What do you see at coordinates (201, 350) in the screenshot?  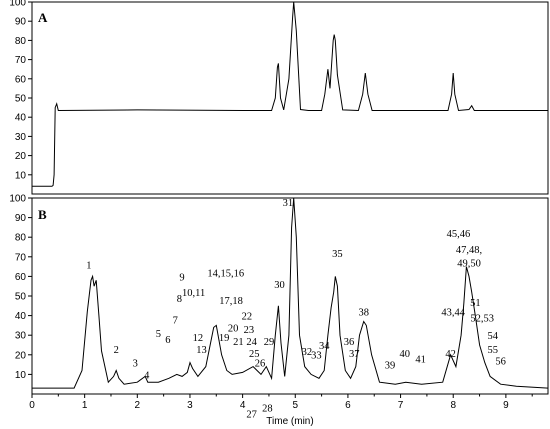 I see `peak-label: 13` at bounding box center [201, 350].